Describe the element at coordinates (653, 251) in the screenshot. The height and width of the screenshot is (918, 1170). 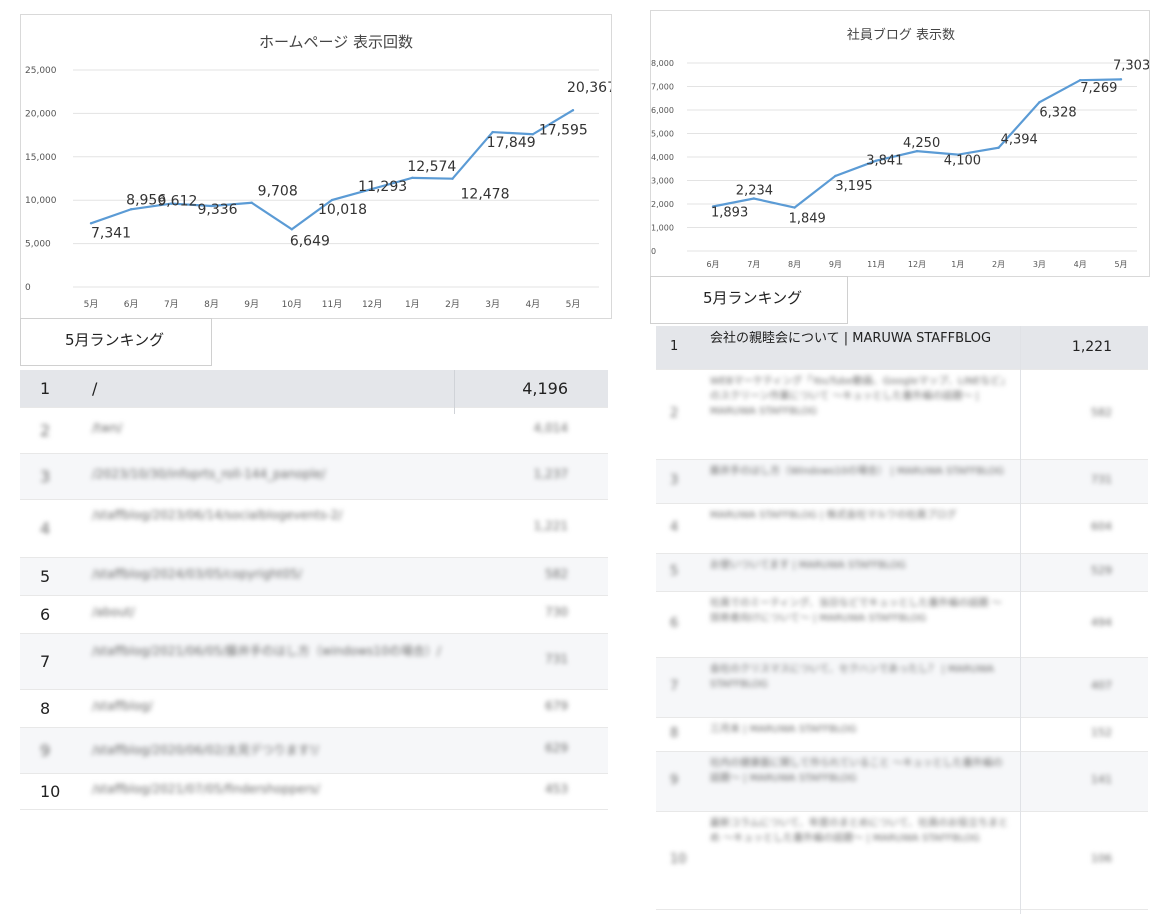
I see `blog-y-tick: 0` at that location.